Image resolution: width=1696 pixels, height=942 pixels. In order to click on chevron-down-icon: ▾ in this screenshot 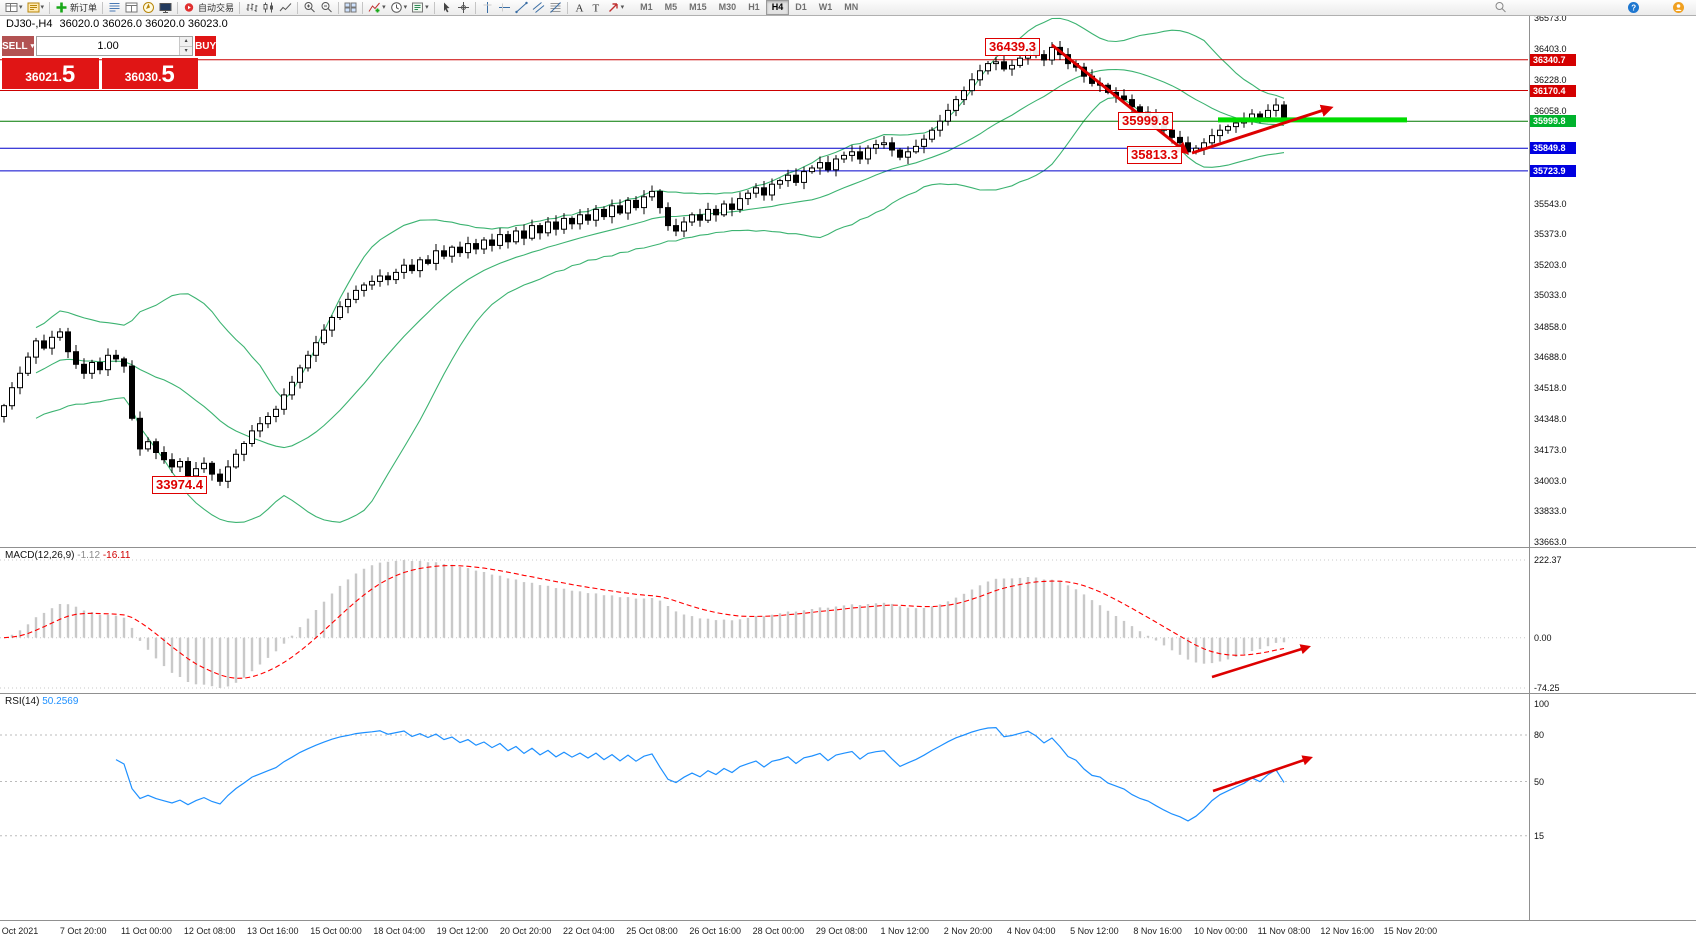, I will do `click(32, 46)`.